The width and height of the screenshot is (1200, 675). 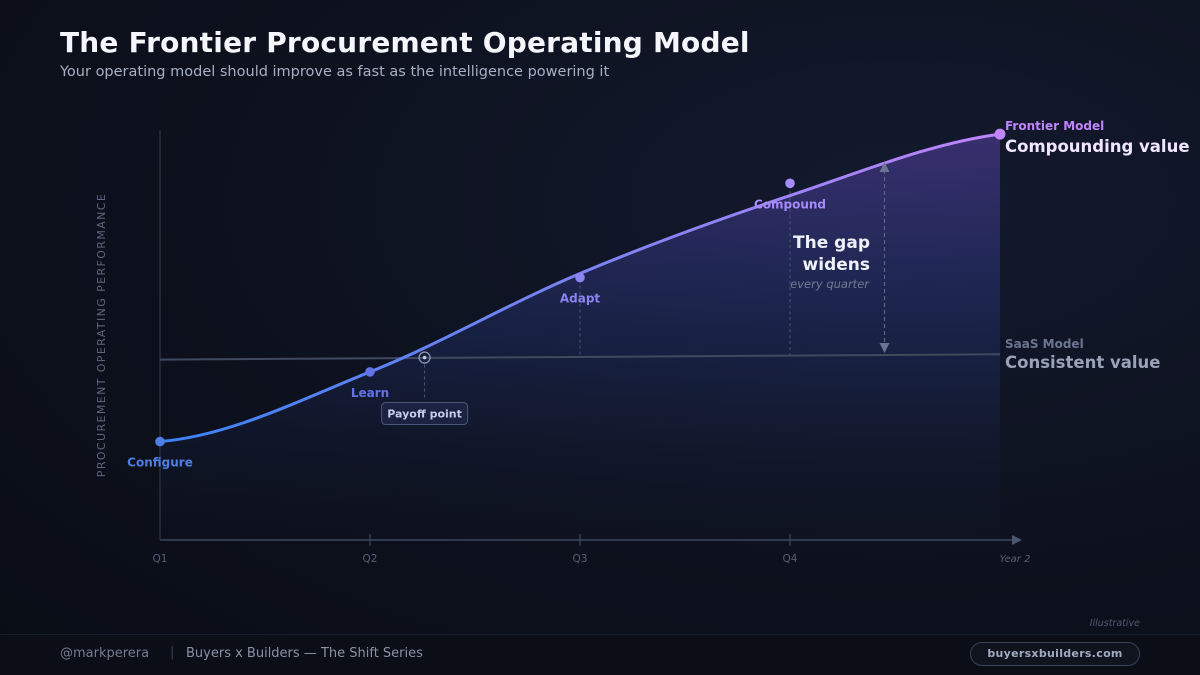 What do you see at coordinates (304, 653) in the screenshot?
I see `series-name: Buyers x Builders — The Shift Series` at bounding box center [304, 653].